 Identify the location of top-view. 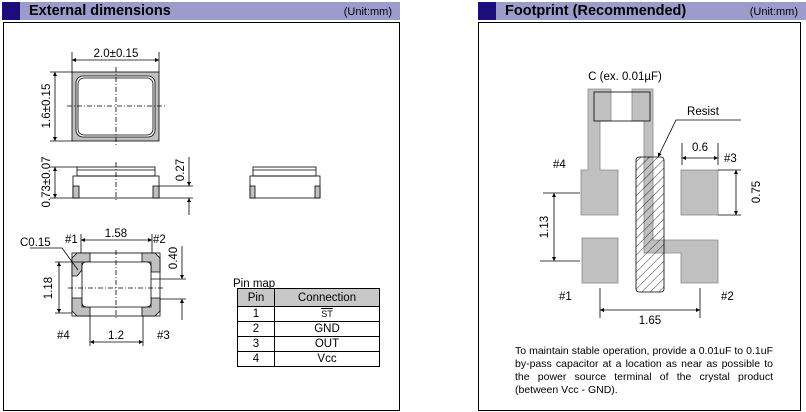
(107, 99).